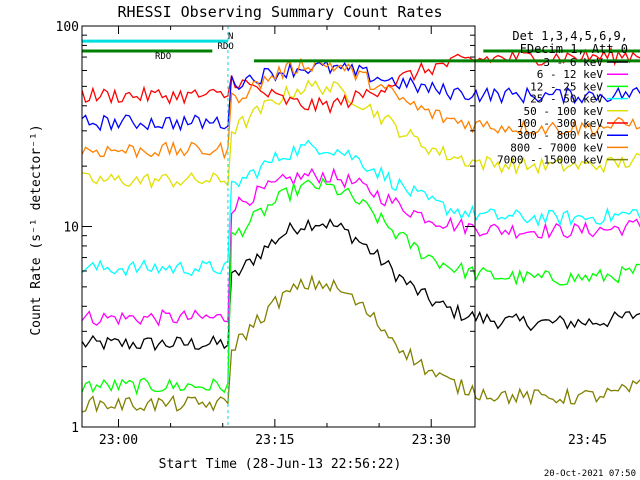 Image resolution: width=640 pixels, height=480 pixels. Describe the element at coordinates (226, 47) in the screenshot. I see `annotation-1: RDO` at that location.